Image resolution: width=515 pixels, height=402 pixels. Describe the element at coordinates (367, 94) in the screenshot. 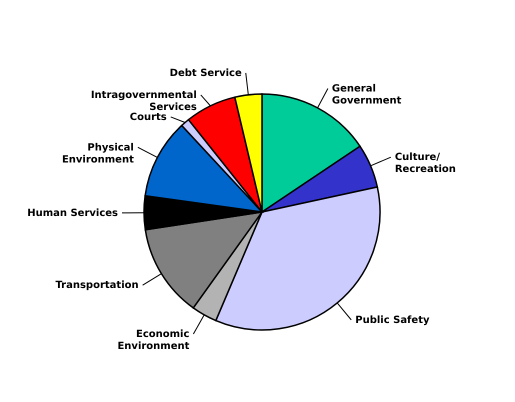

I see `slice-label: General Government` at that location.